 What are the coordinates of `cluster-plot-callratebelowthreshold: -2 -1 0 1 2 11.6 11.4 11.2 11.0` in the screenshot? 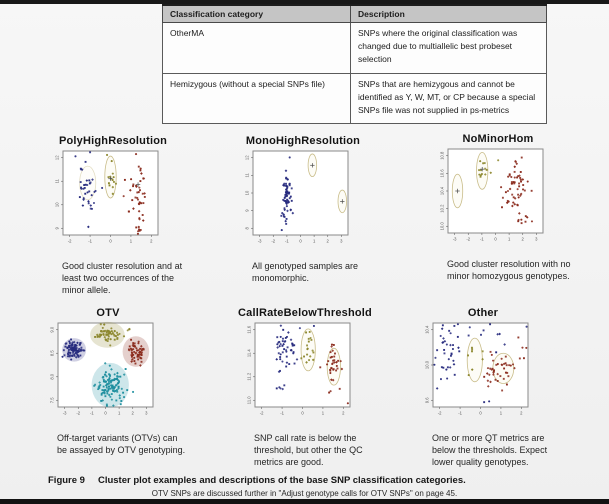 It's located at (299, 369).